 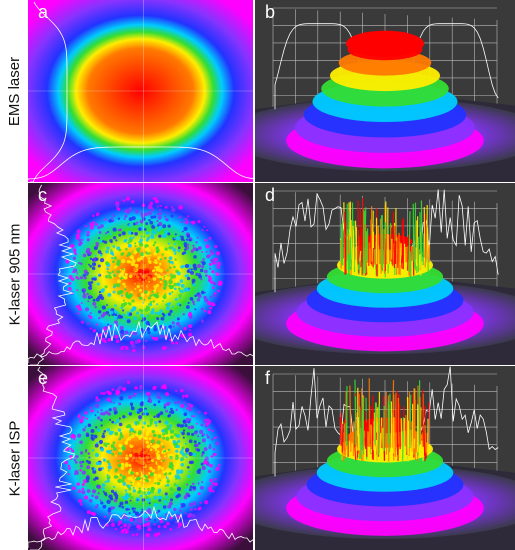 What do you see at coordinates (15, 274) in the screenshot?
I see `row-label-k905: K-laser 905 nm` at bounding box center [15, 274].